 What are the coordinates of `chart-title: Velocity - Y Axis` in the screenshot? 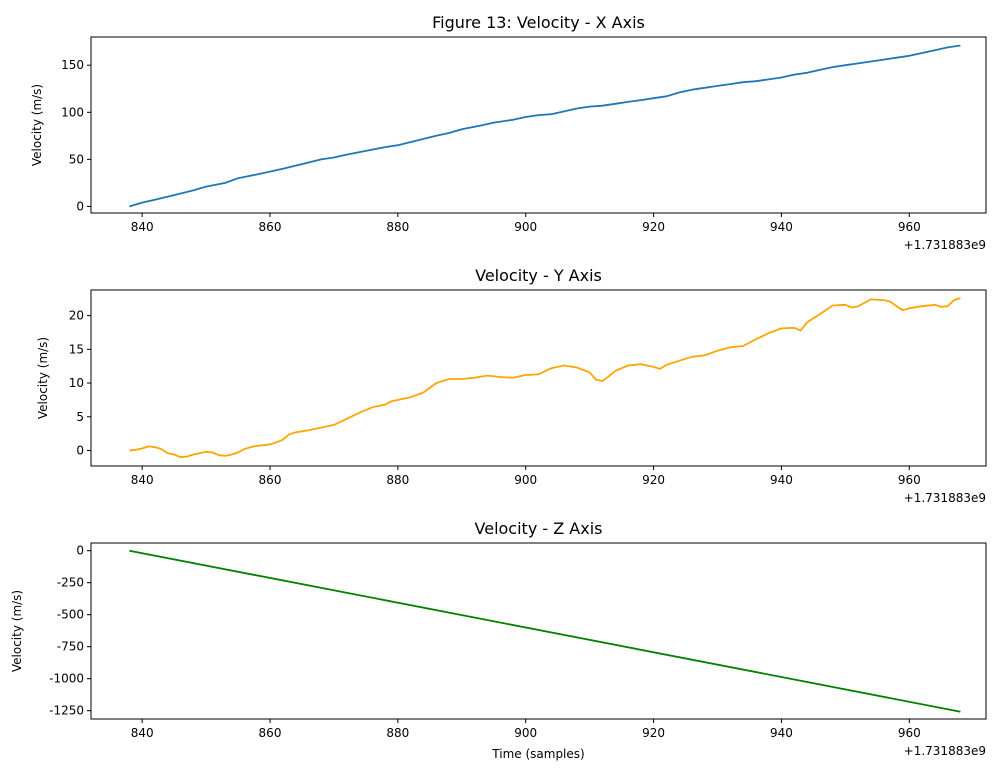 It's located at (538, 275).